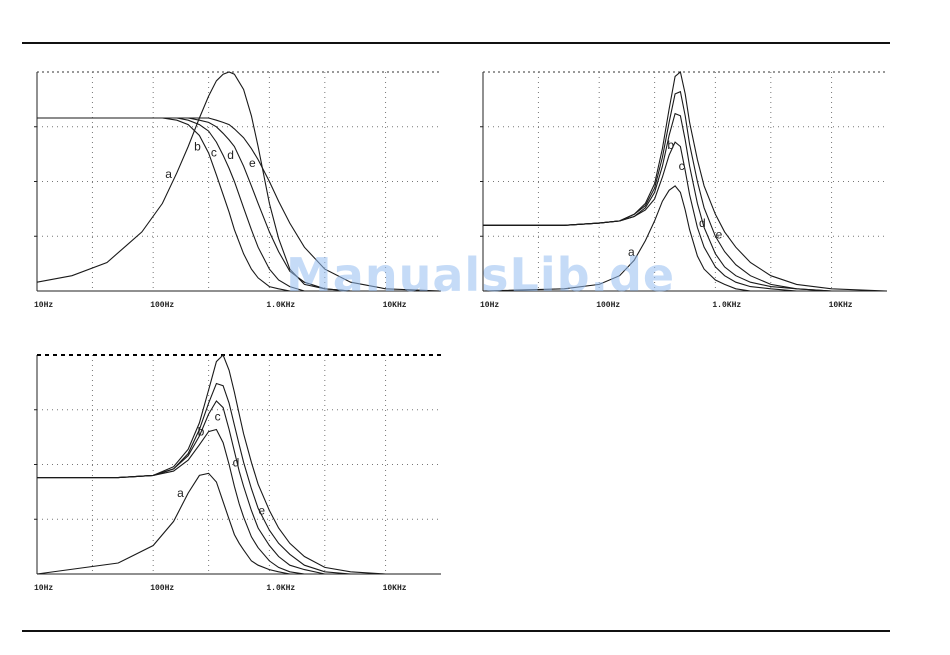 The height and width of the screenshot is (655, 950). Describe the element at coordinates (456, 631) in the screenshot. I see `bottom-rule` at that location.